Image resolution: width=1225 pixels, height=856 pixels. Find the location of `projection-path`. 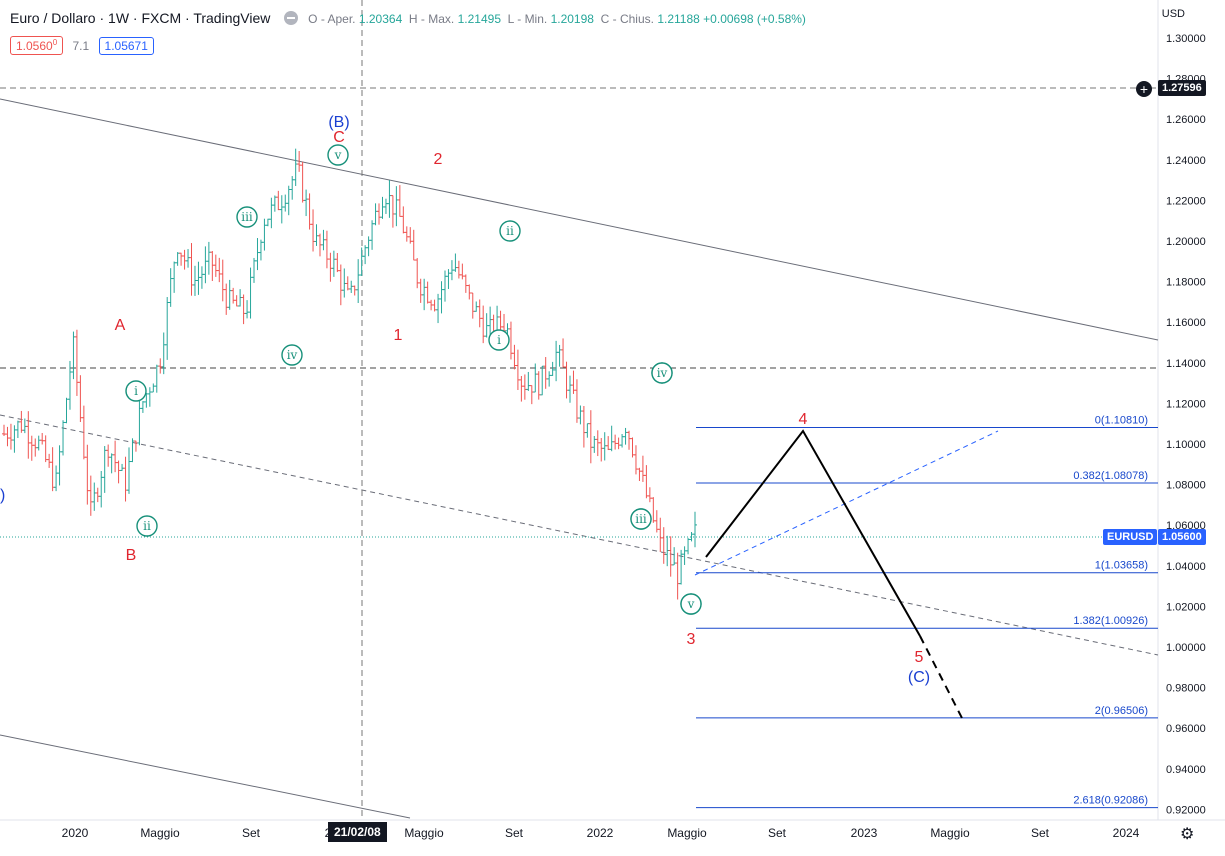

projection-path is located at coordinates (813, 533).